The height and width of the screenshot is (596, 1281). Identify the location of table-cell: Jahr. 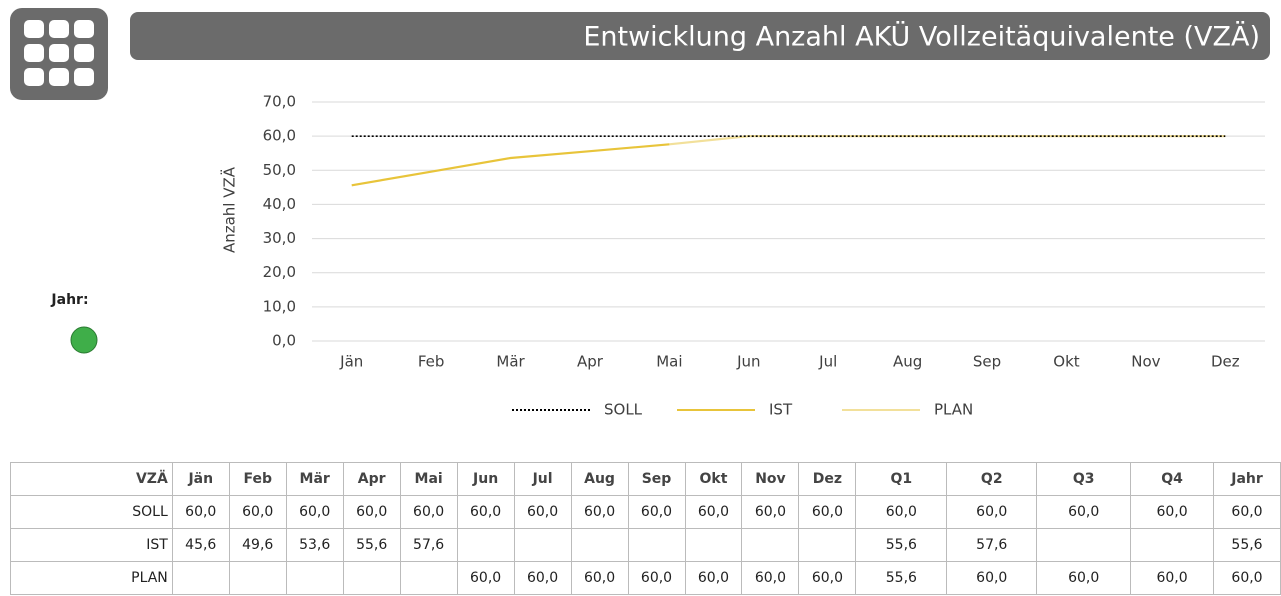
(1247, 479).